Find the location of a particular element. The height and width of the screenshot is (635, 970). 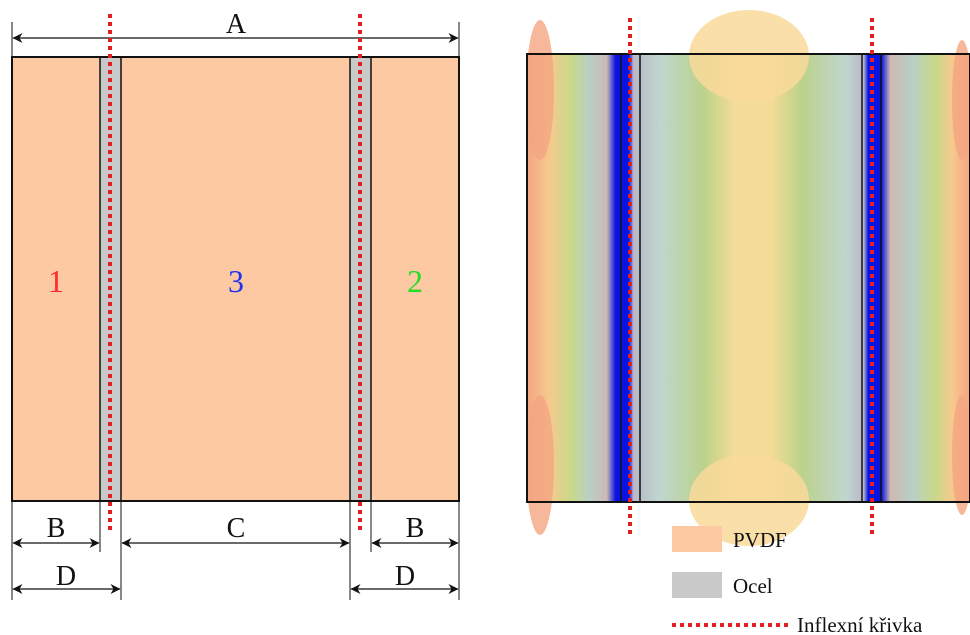

region-label-2: 2 is located at coordinates (415, 281).